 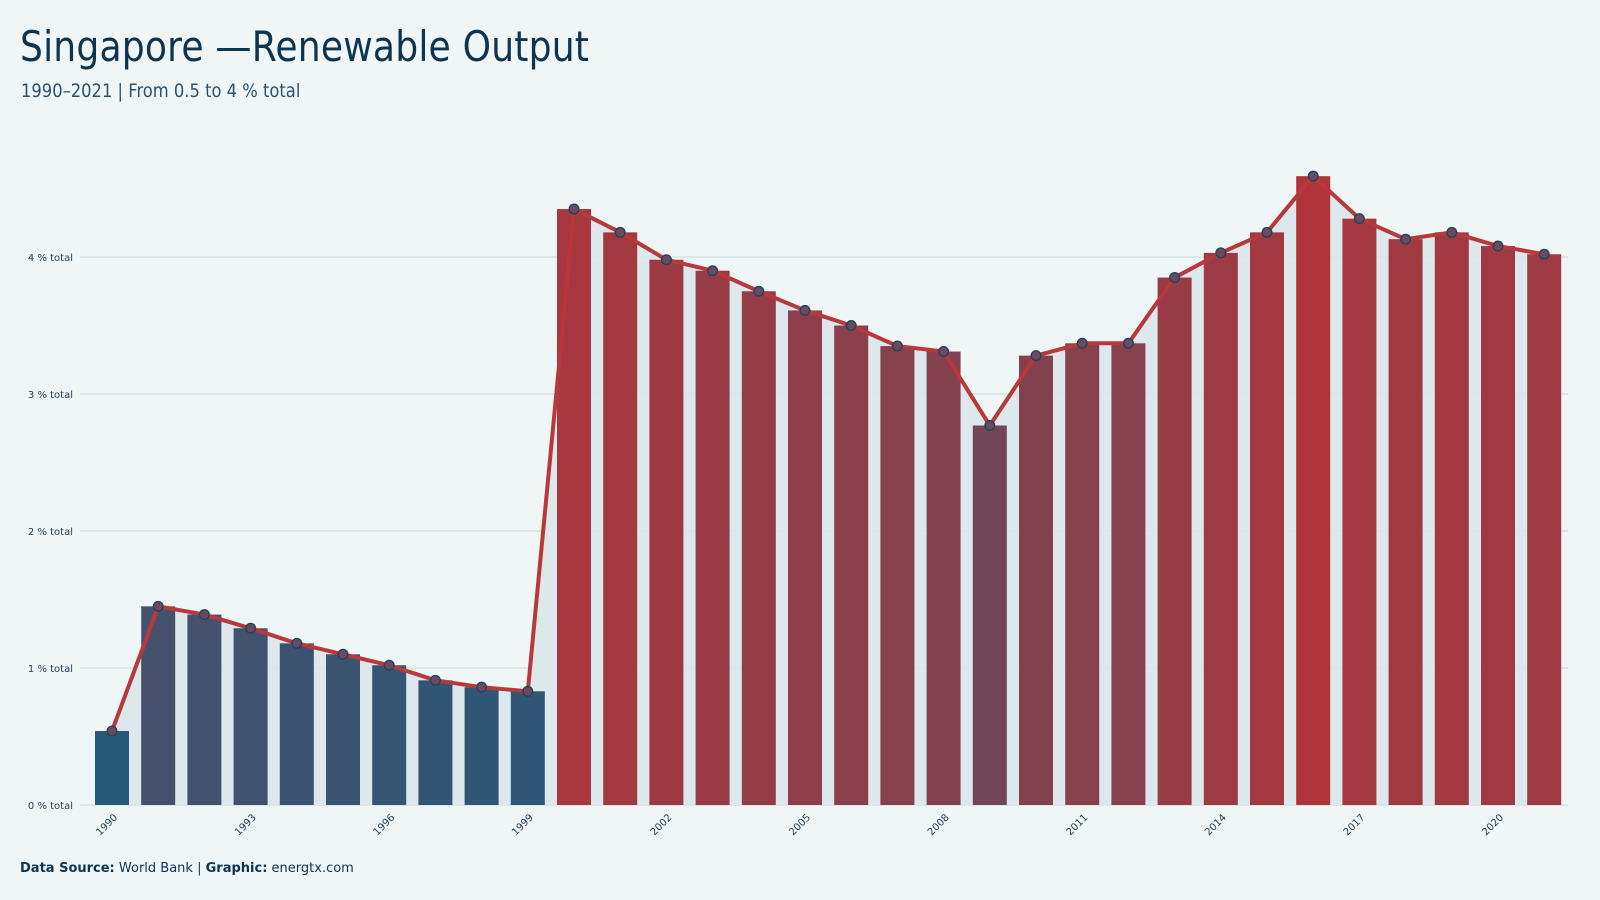 What do you see at coordinates (990, 426) in the screenshot?
I see `point-2009` at bounding box center [990, 426].